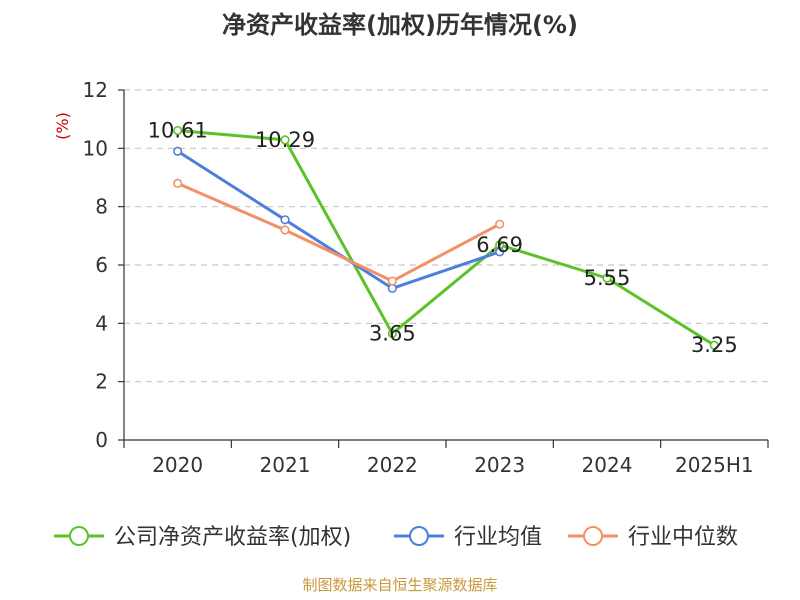 The width and height of the screenshot is (800, 600). I want to click on data-label: 6.69, so click(499, 245).